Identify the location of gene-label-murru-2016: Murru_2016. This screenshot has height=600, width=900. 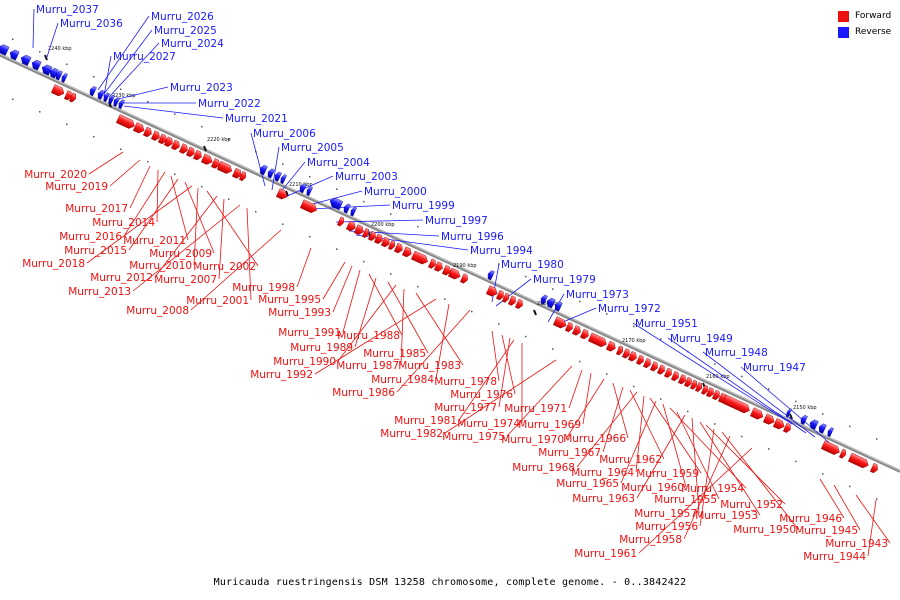
(90, 237).